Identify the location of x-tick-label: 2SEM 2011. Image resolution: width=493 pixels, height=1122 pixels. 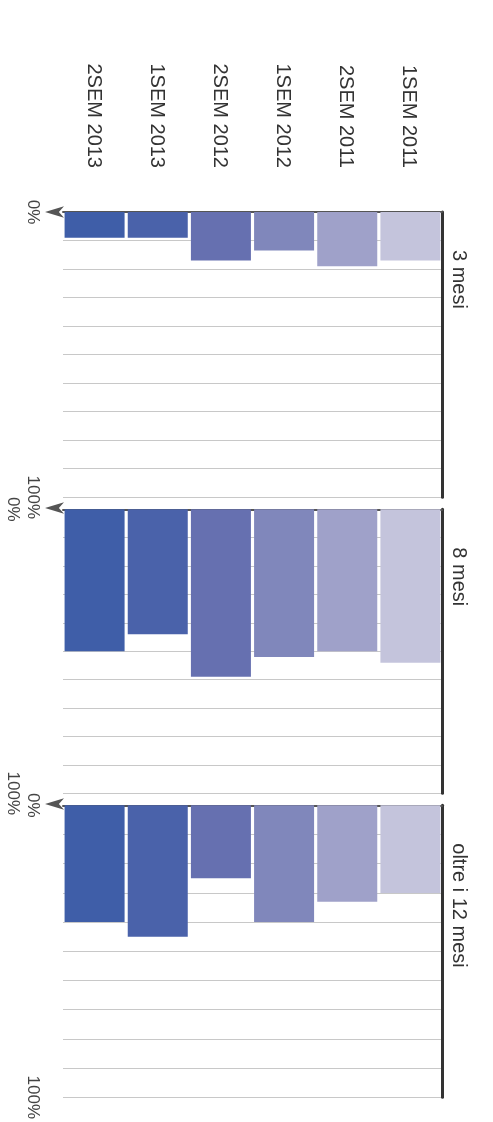
(347, 116).